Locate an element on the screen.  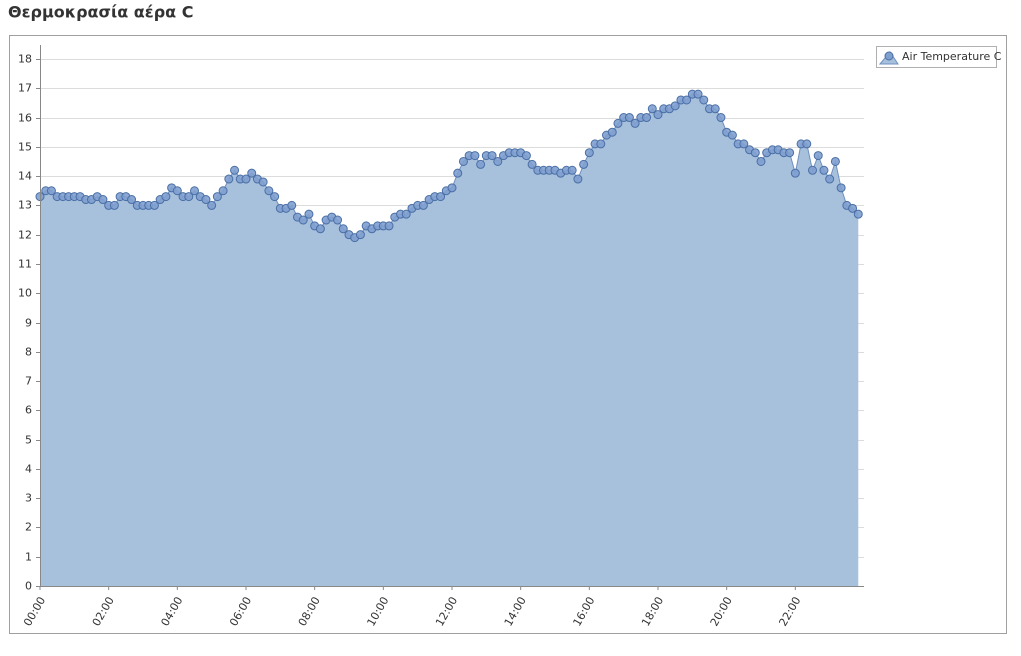
y-tick-label: 13 is located at coordinates (25, 205).